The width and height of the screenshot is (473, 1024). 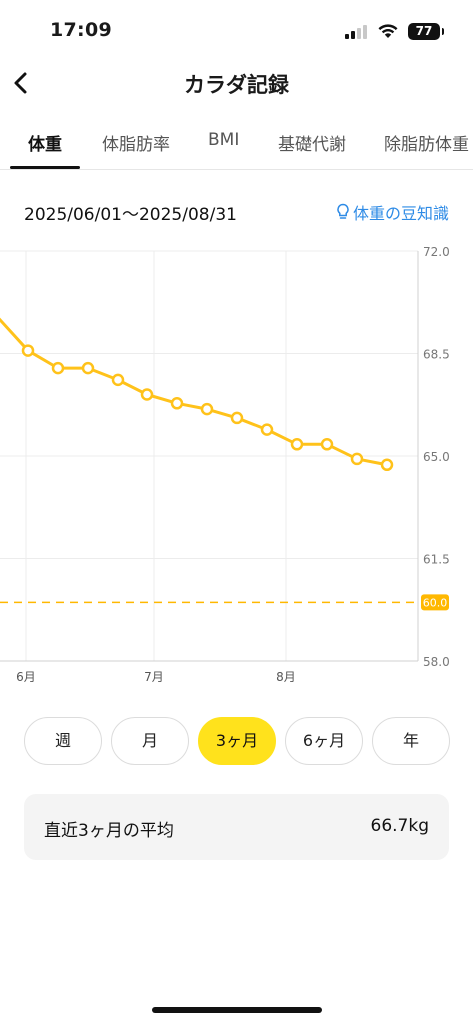 I want to click on metric-tabs: 体重 体脂肪率 BMI 基礎代謝 除脂肪体重, so click(x=236, y=146).